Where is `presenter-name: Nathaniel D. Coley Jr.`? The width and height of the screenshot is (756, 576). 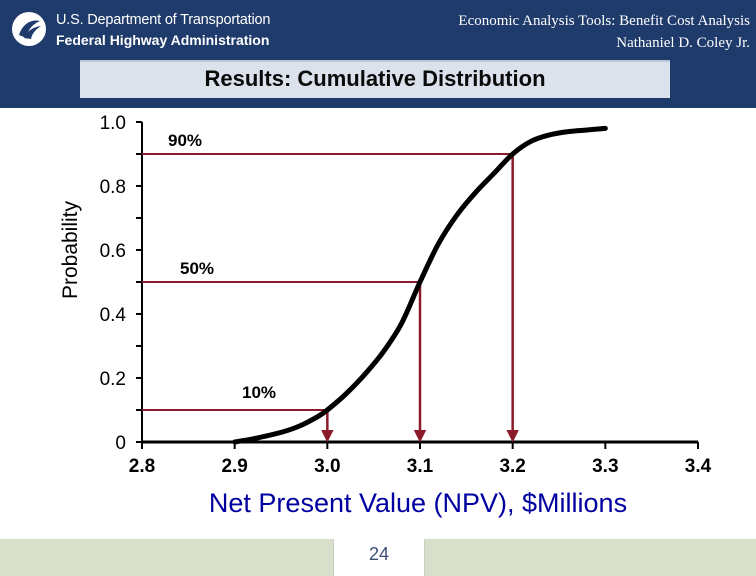 presenter-name: Nathaniel D. Coley Jr. is located at coordinates (683, 43).